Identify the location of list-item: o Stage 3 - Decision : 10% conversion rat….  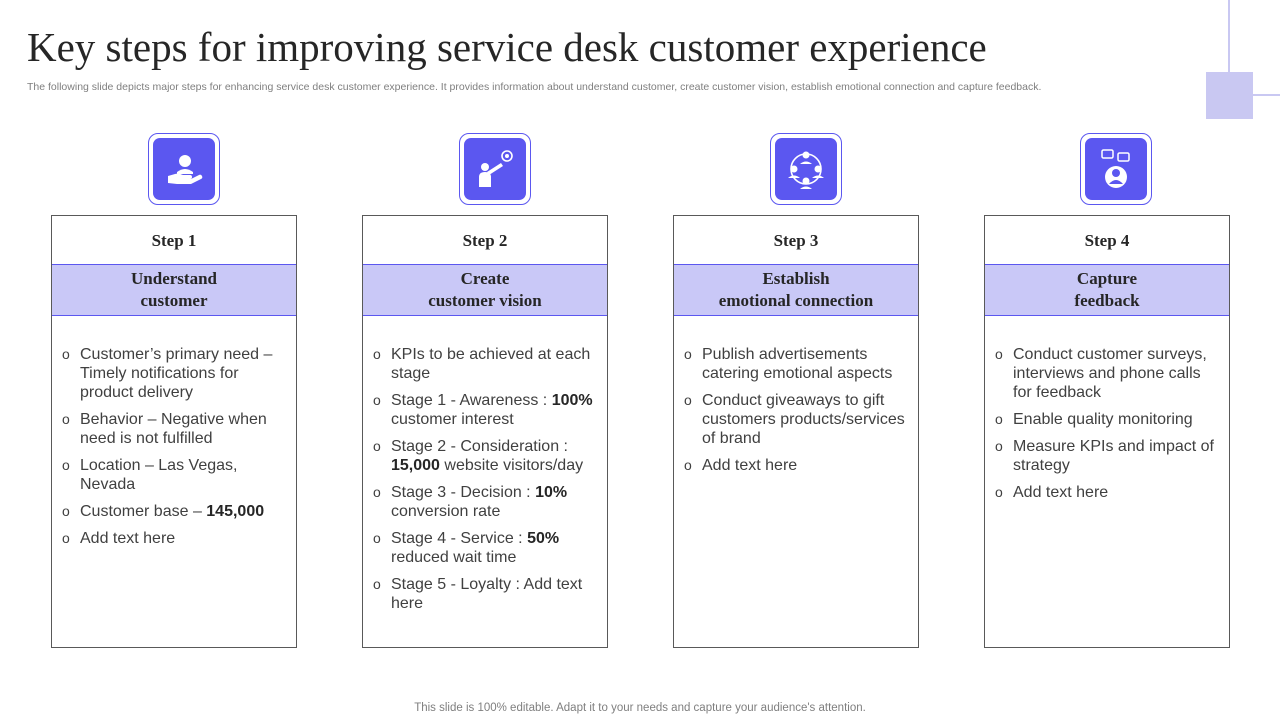
(470, 502).